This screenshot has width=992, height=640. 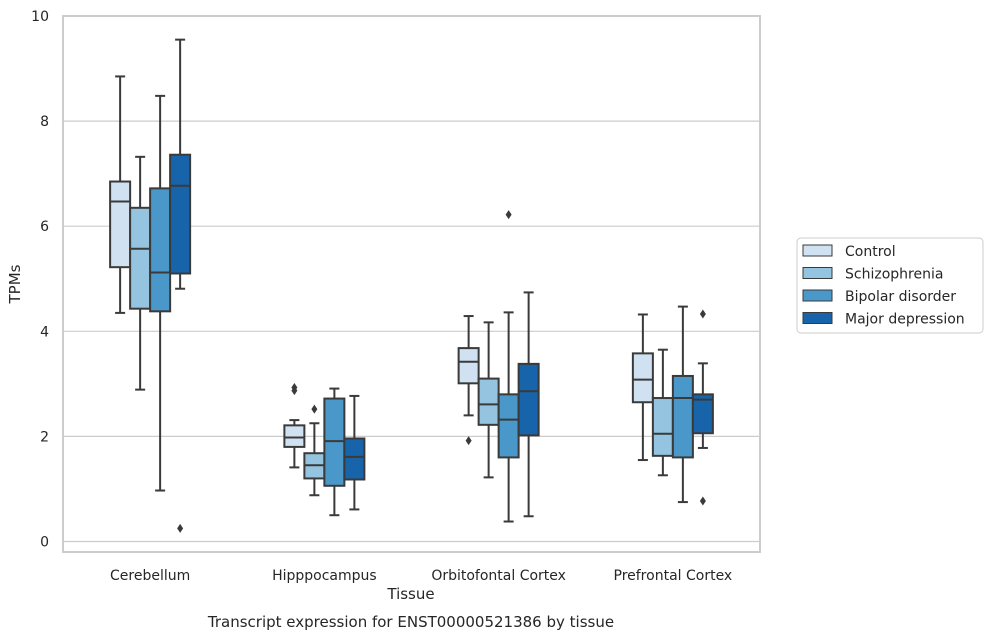 What do you see at coordinates (40, 17) in the screenshot?
I see `y-tick-label: 10` at bounding box center [40, 17].